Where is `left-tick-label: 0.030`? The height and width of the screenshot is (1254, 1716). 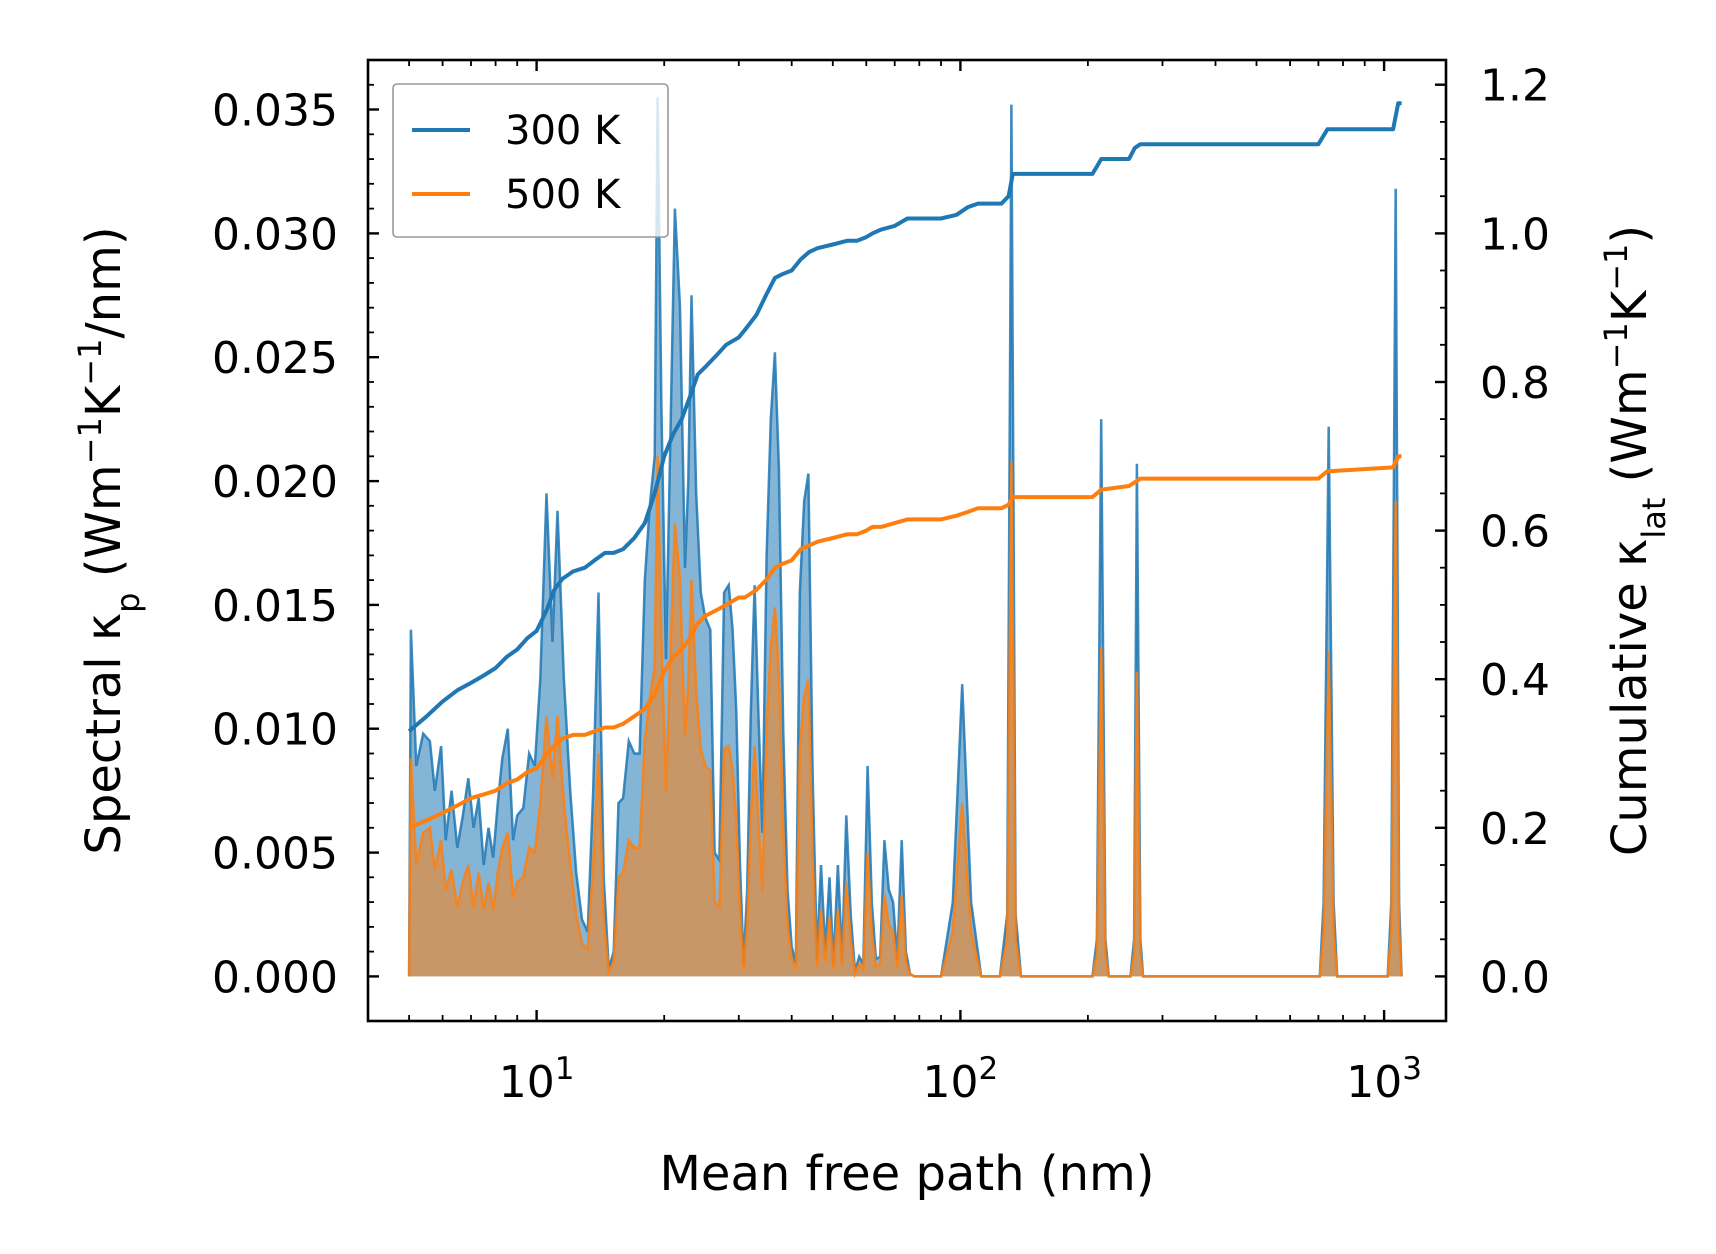
left-tick-label: 0.030 is located at coordinates (275, 234).